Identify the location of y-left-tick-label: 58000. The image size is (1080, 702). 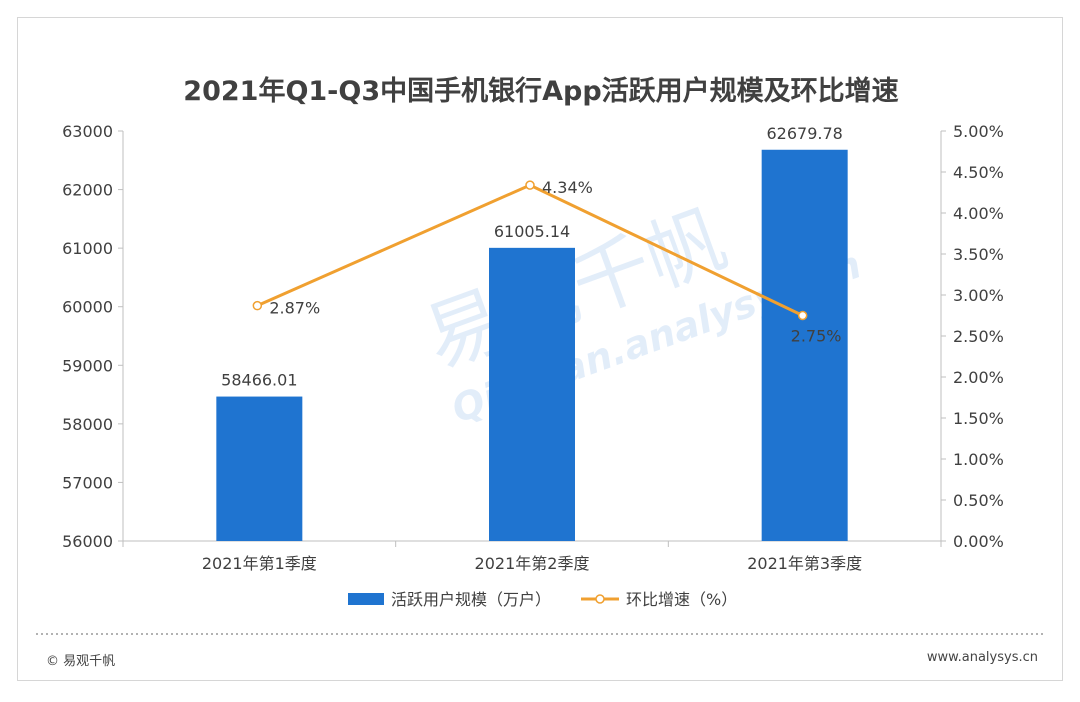
(87, 424).